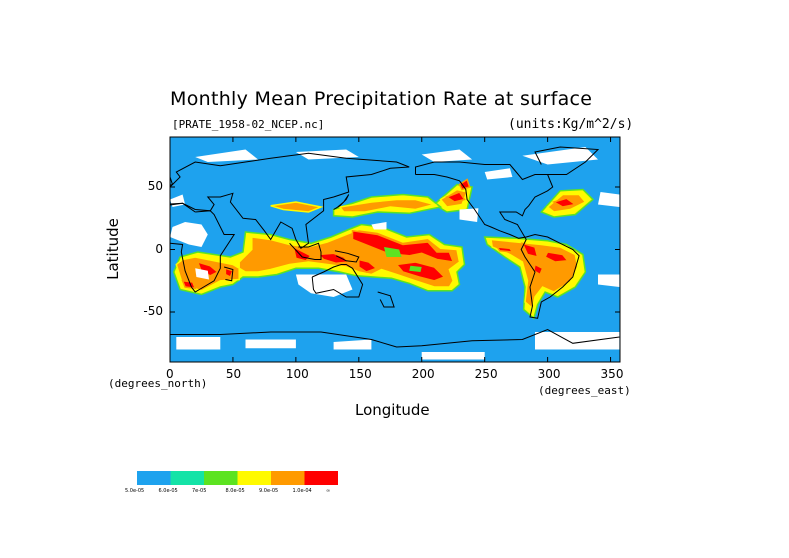 This screenshot has width=789, height=558. Describe the element at coordinates (135, 491) in the screenshot. I see `colorbar-tick-label: 5.0e-05` at that location.